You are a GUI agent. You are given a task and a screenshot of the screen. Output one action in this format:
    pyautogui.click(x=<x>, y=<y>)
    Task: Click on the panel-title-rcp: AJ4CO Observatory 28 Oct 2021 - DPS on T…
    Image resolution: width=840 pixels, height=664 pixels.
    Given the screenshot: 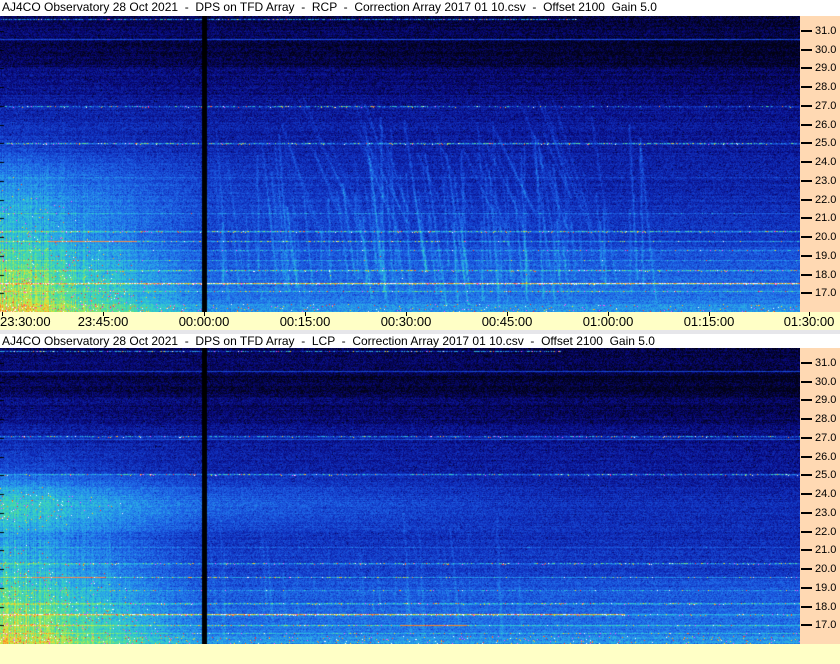 What is the action you would take?
    pyautogui.click(x=420, y=8)
    